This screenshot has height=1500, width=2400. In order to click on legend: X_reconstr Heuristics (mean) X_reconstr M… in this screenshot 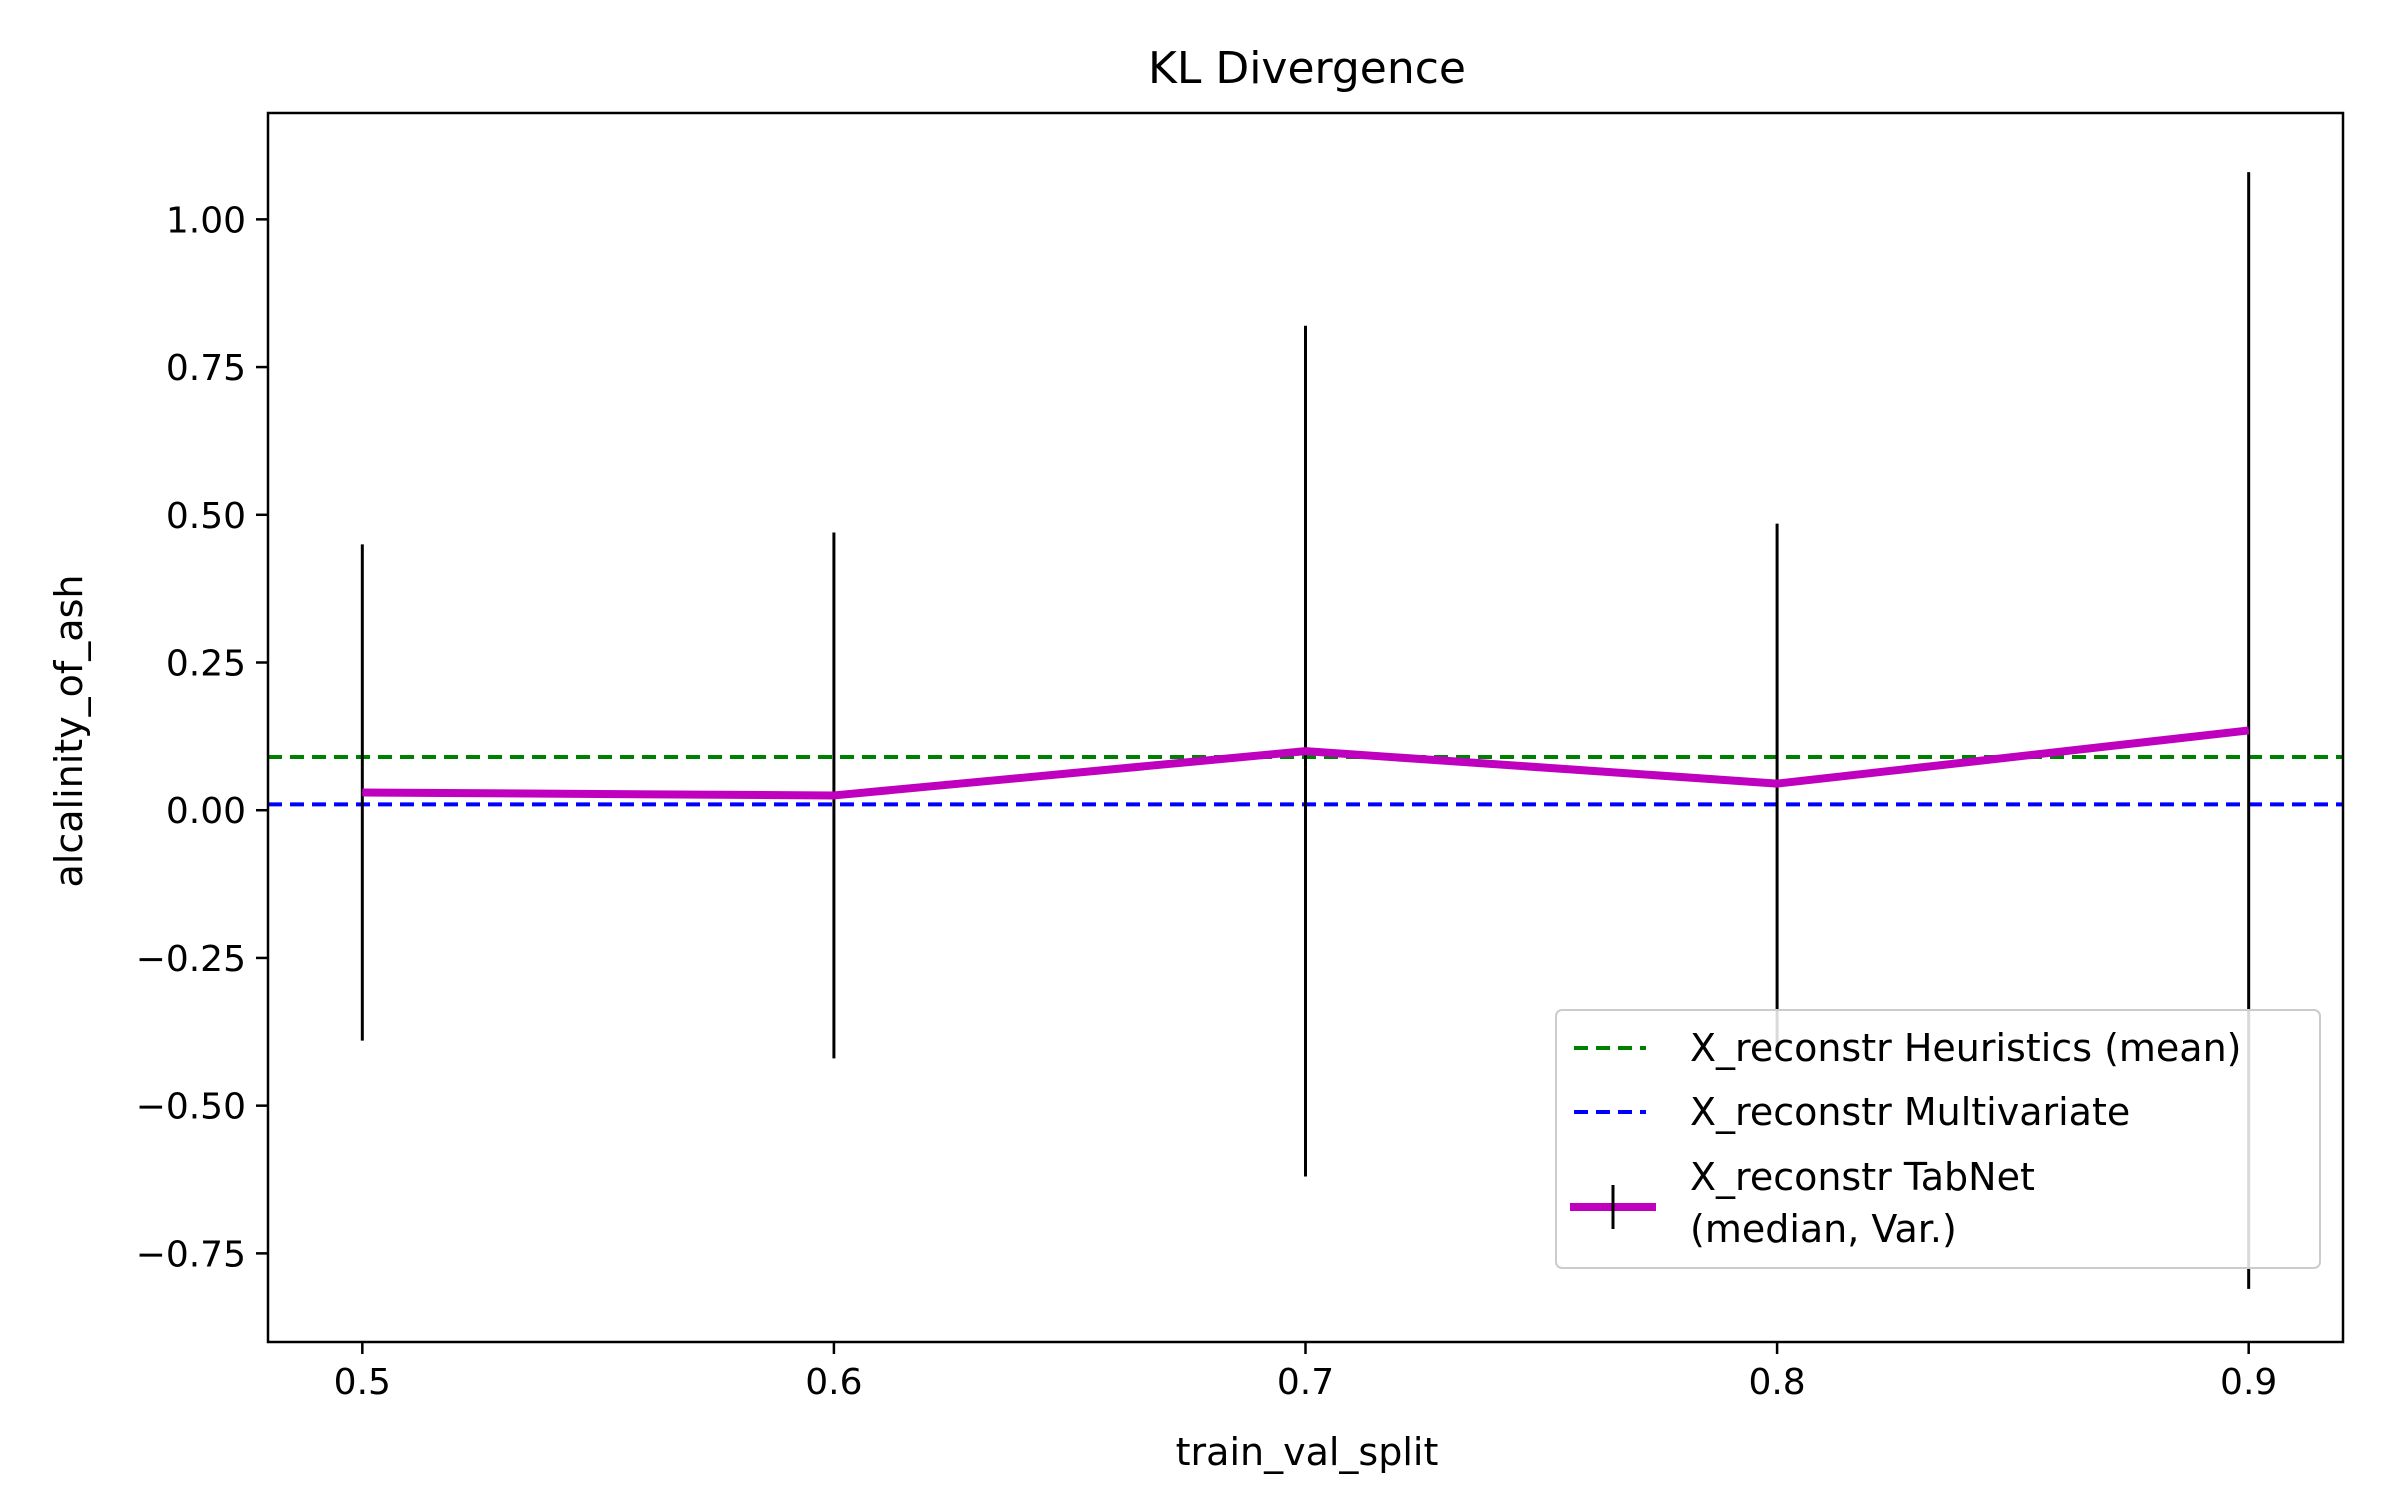, I will do `click(1938, 1139)`.